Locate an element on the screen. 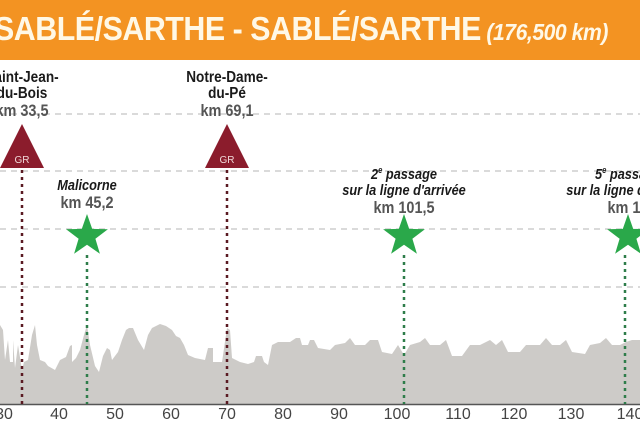 The height and width of the screenshot is (444, 640). marker-name: du-Bois is located at coordinates (24, 93).